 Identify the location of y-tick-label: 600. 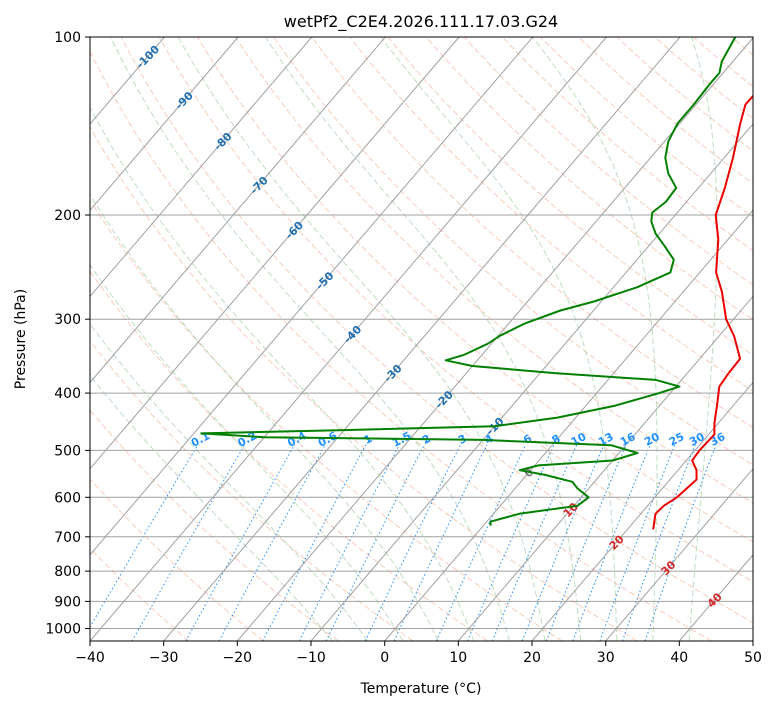
(67, 498).